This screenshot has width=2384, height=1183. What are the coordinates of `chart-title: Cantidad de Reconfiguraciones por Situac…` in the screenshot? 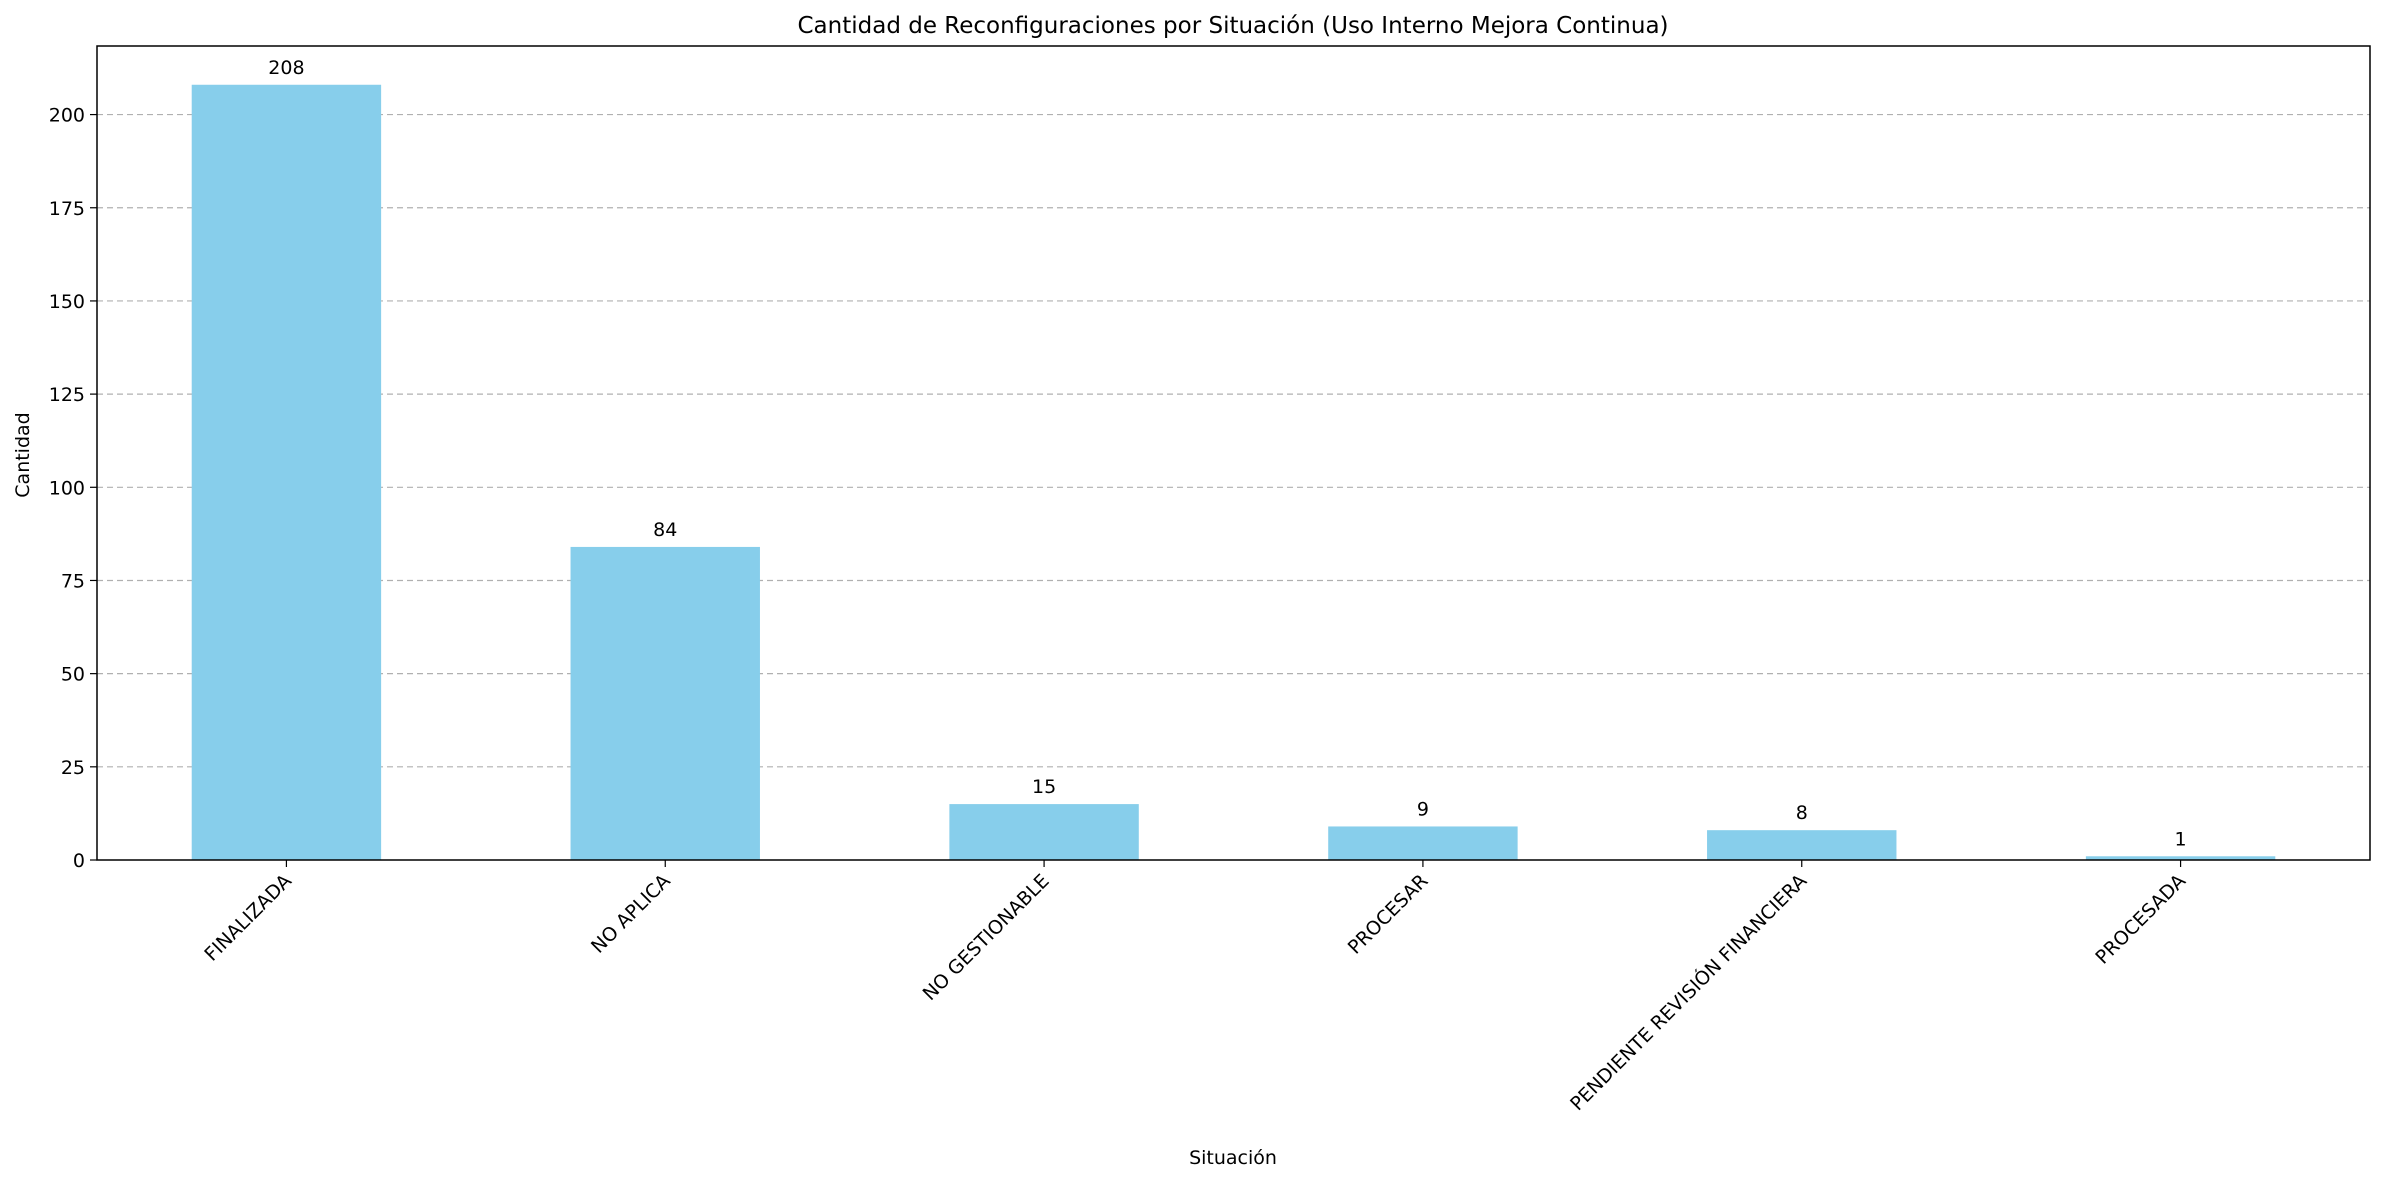 It's located at (1232, 26).